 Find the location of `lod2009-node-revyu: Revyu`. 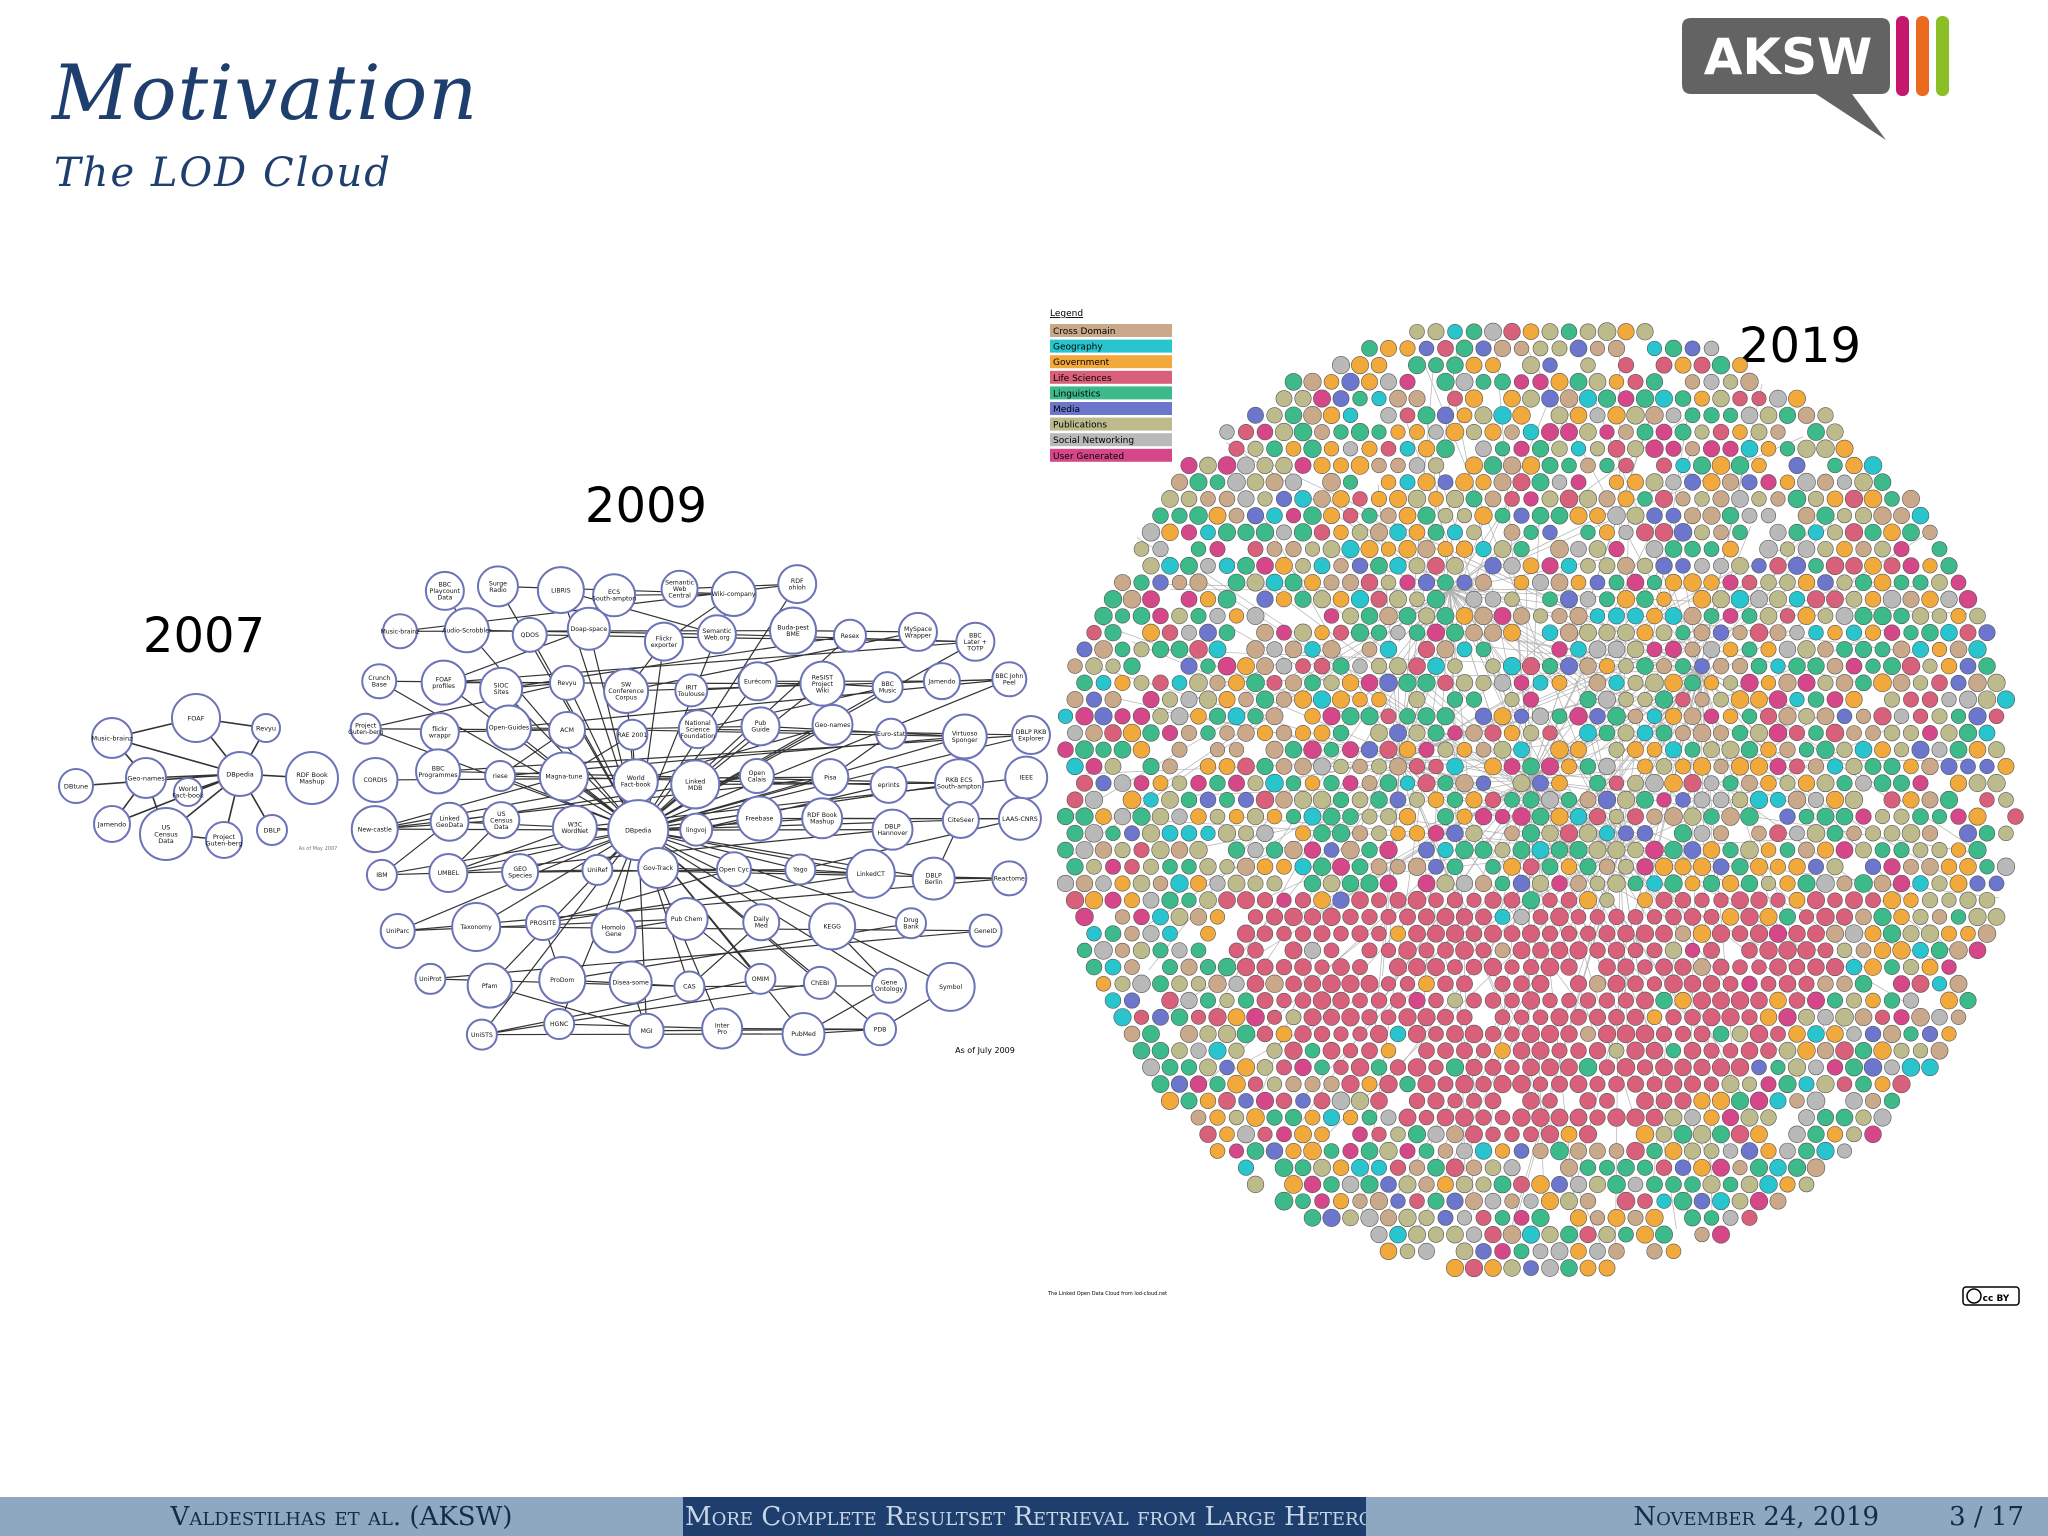

lod2009-node-revyu: Revyu is located at coordinates (566, 682).